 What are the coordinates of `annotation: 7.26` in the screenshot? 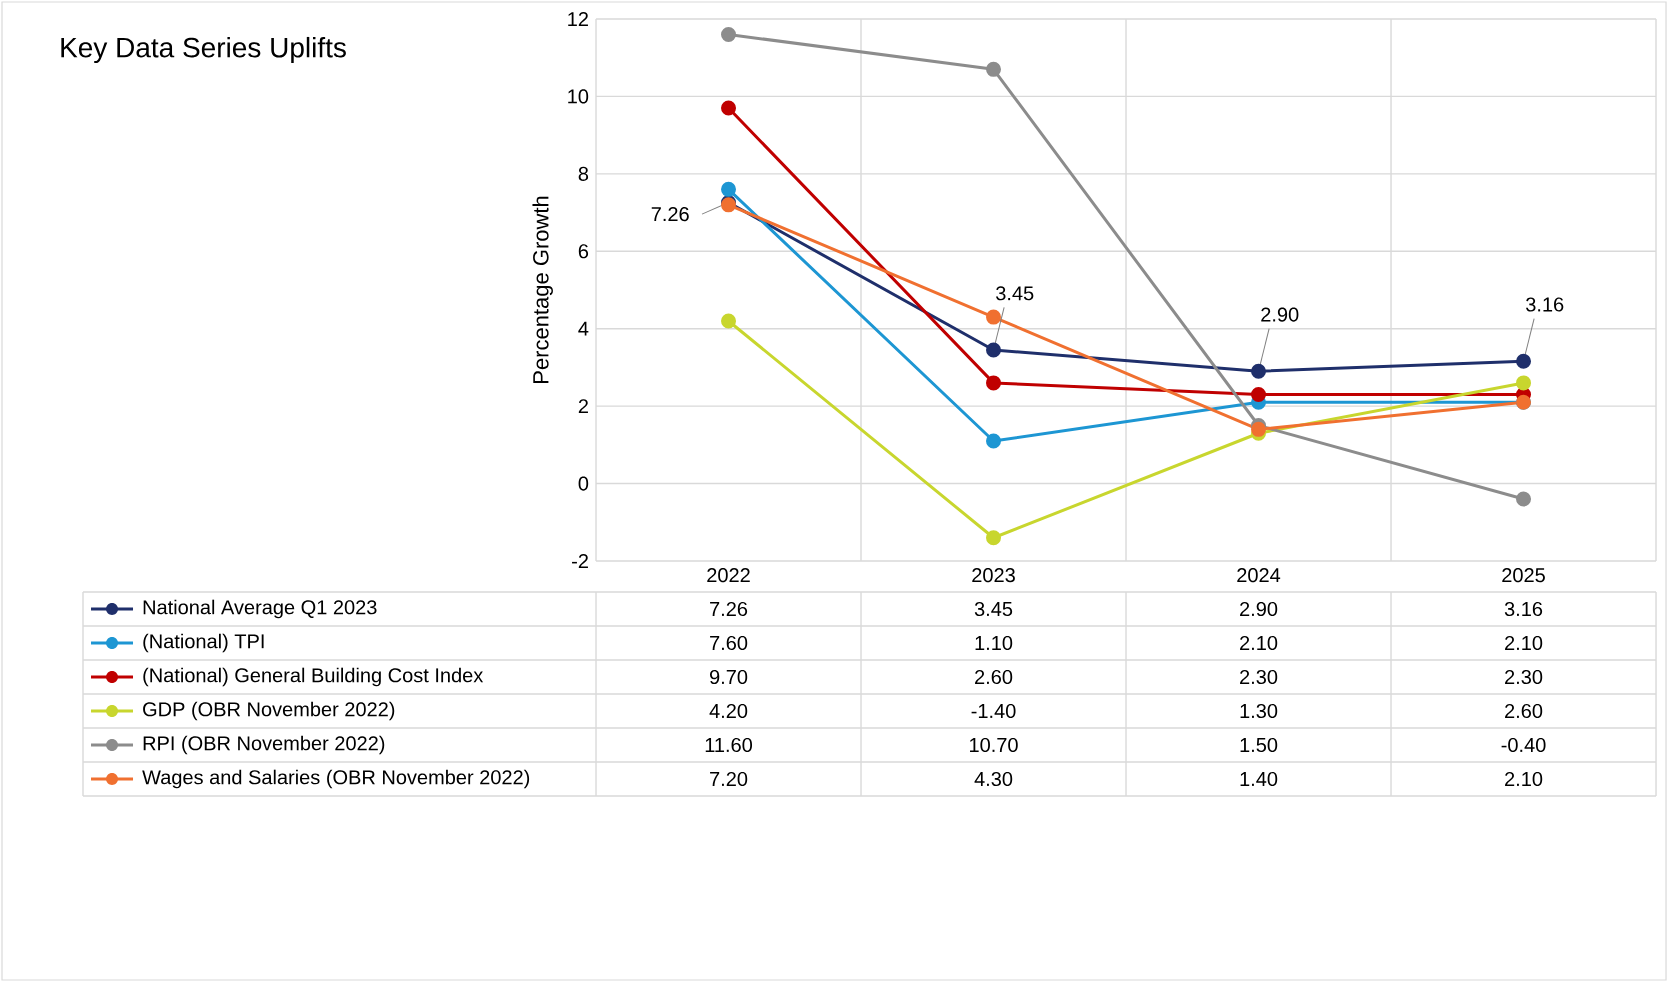 It's located at (670, 214).